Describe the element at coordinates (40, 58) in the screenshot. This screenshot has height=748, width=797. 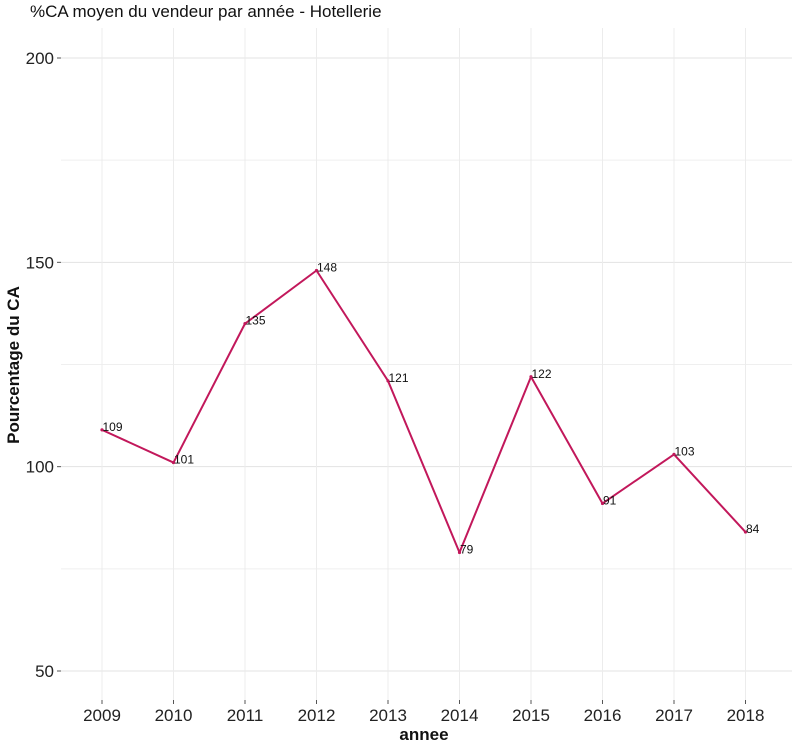
I see `y-tick-label: 200` at that location.